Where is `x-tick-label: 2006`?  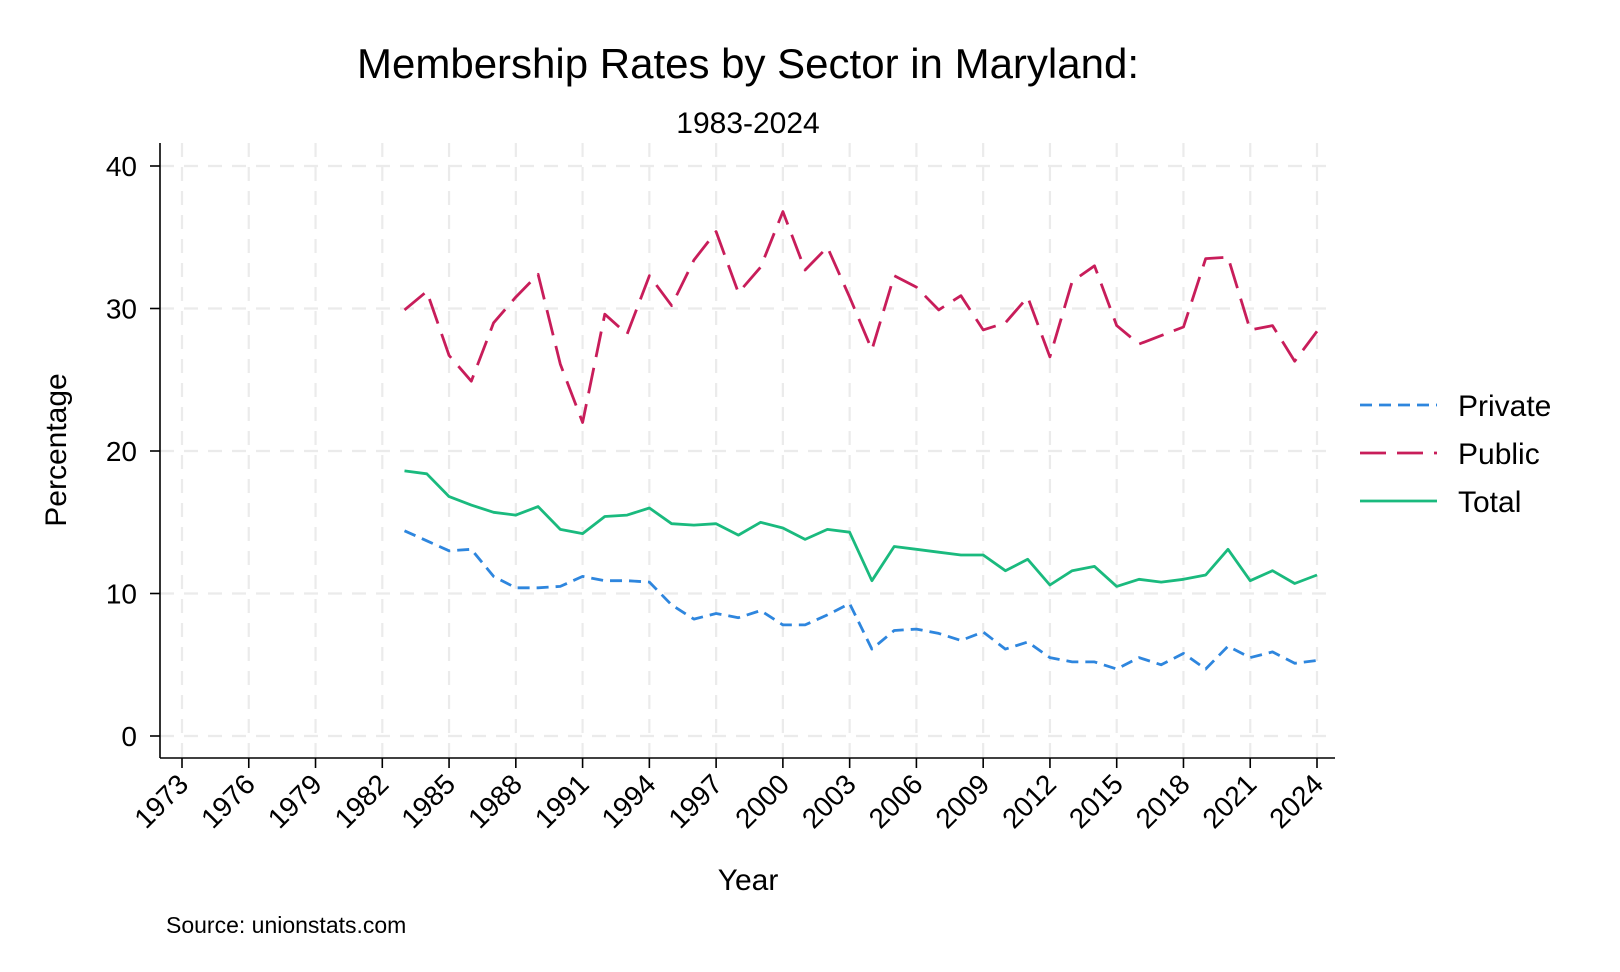 x-tick-label: 2006 is located at coordinates (896, 801).